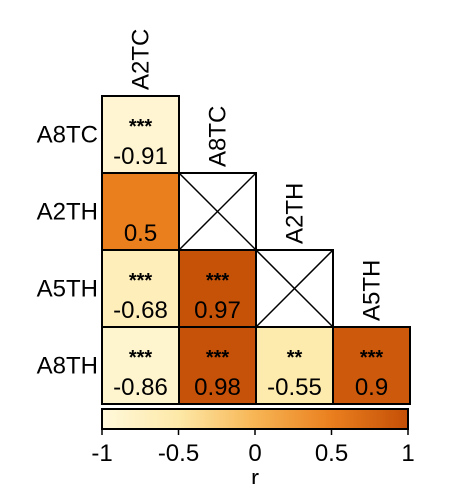 The width and height of the screenshot is (457, 484). What do you see at coordinates (217, 387) in the screenshot?
I see `correlation-value-label: 0.98` at bounding box center [217, 387].